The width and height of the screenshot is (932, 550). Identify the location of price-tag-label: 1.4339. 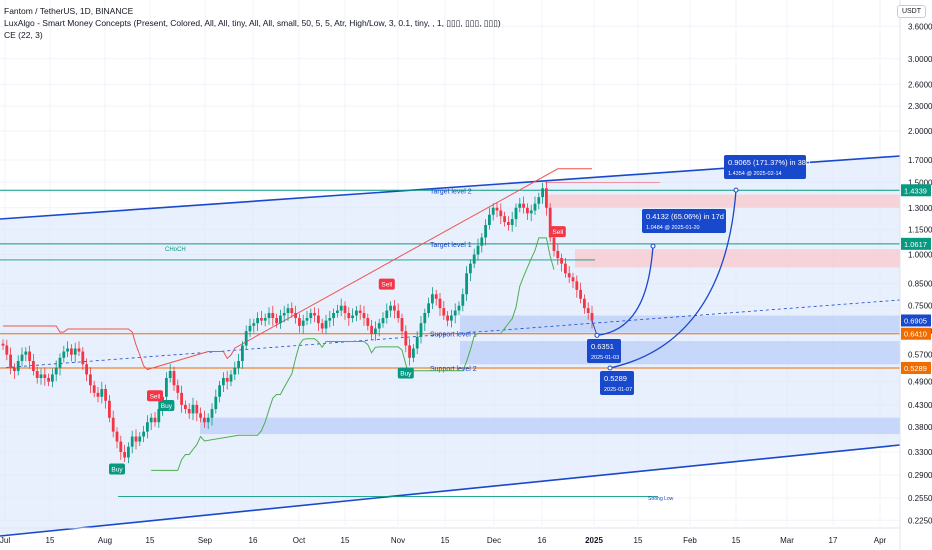
(915, 190).